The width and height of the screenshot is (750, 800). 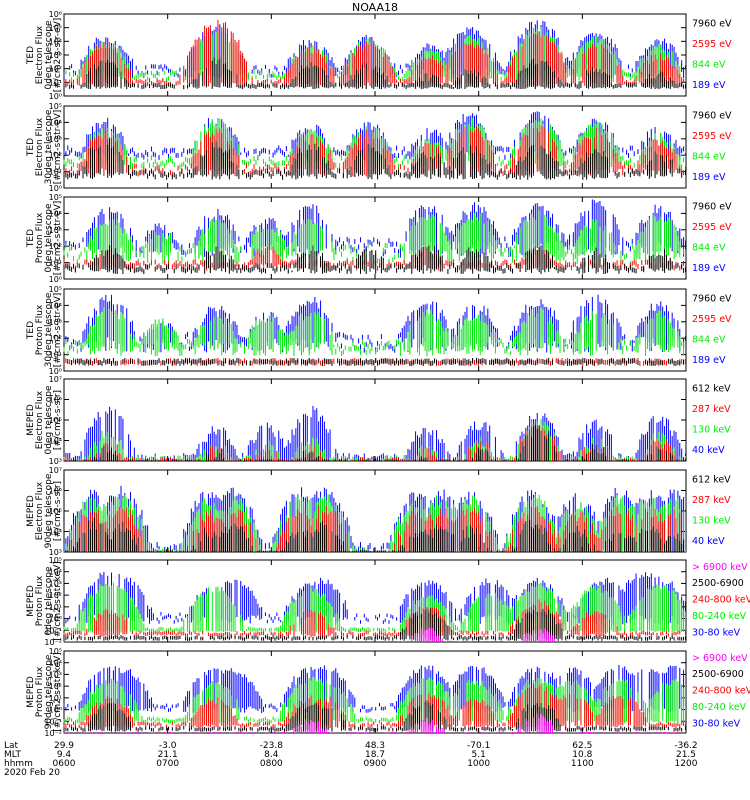 I want to click on y-axis-label: MEPED, so click(x=31, y=420).